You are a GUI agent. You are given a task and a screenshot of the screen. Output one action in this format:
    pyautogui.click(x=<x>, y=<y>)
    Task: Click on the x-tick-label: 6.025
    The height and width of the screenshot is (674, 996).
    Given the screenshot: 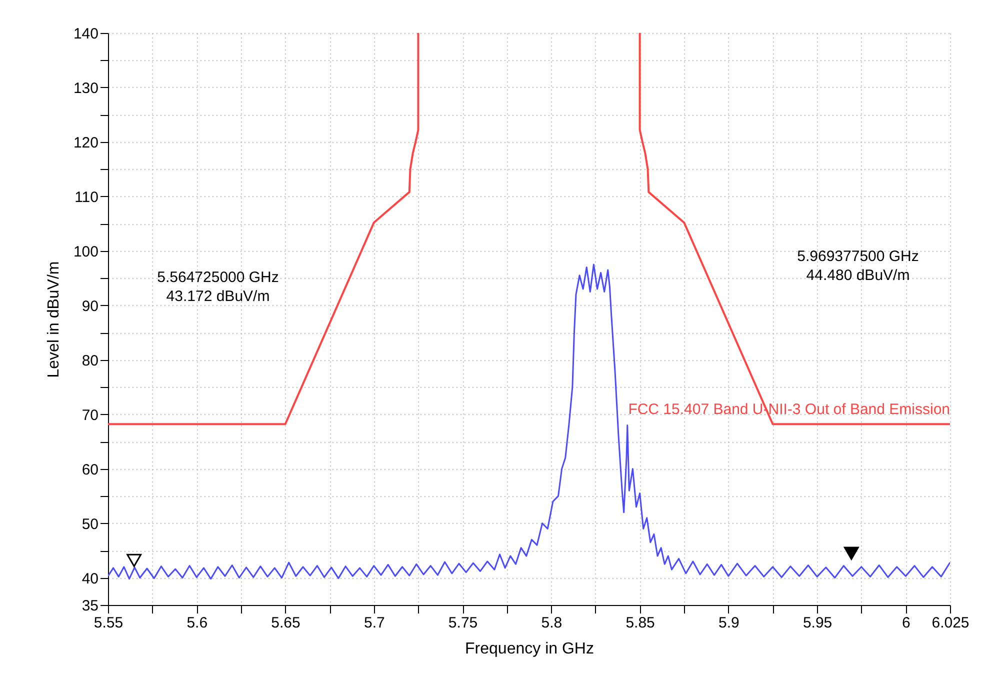 What is the action you would take?
    pyautogui.click(x=951, y=623)
    